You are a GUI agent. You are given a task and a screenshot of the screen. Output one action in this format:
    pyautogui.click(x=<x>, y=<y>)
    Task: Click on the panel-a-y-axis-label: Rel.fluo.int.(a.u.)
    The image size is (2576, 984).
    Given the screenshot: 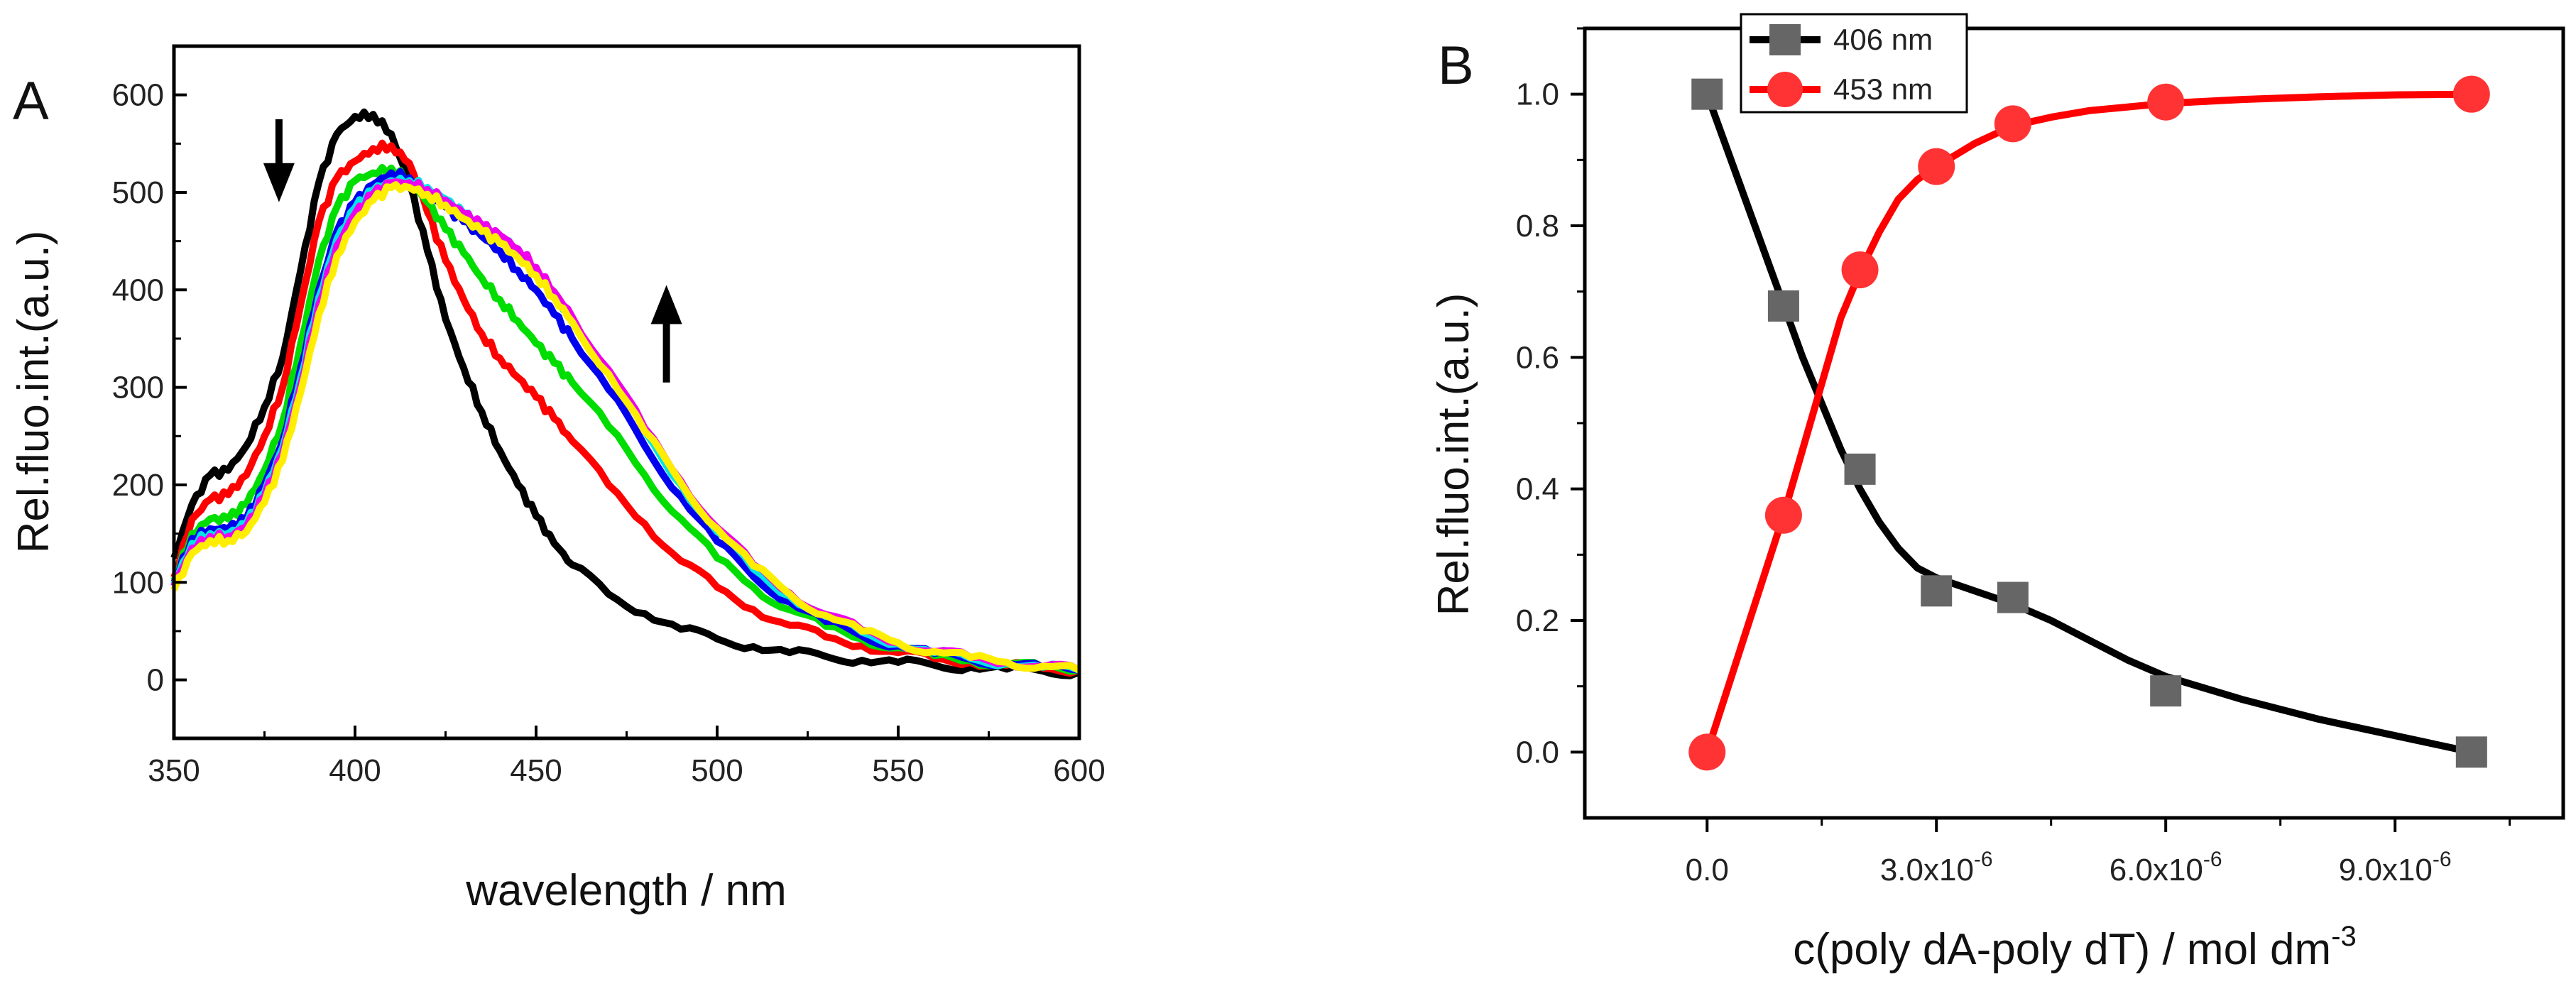 What is the action you would take?
    pyautogui.click(x=33, y=393)
    